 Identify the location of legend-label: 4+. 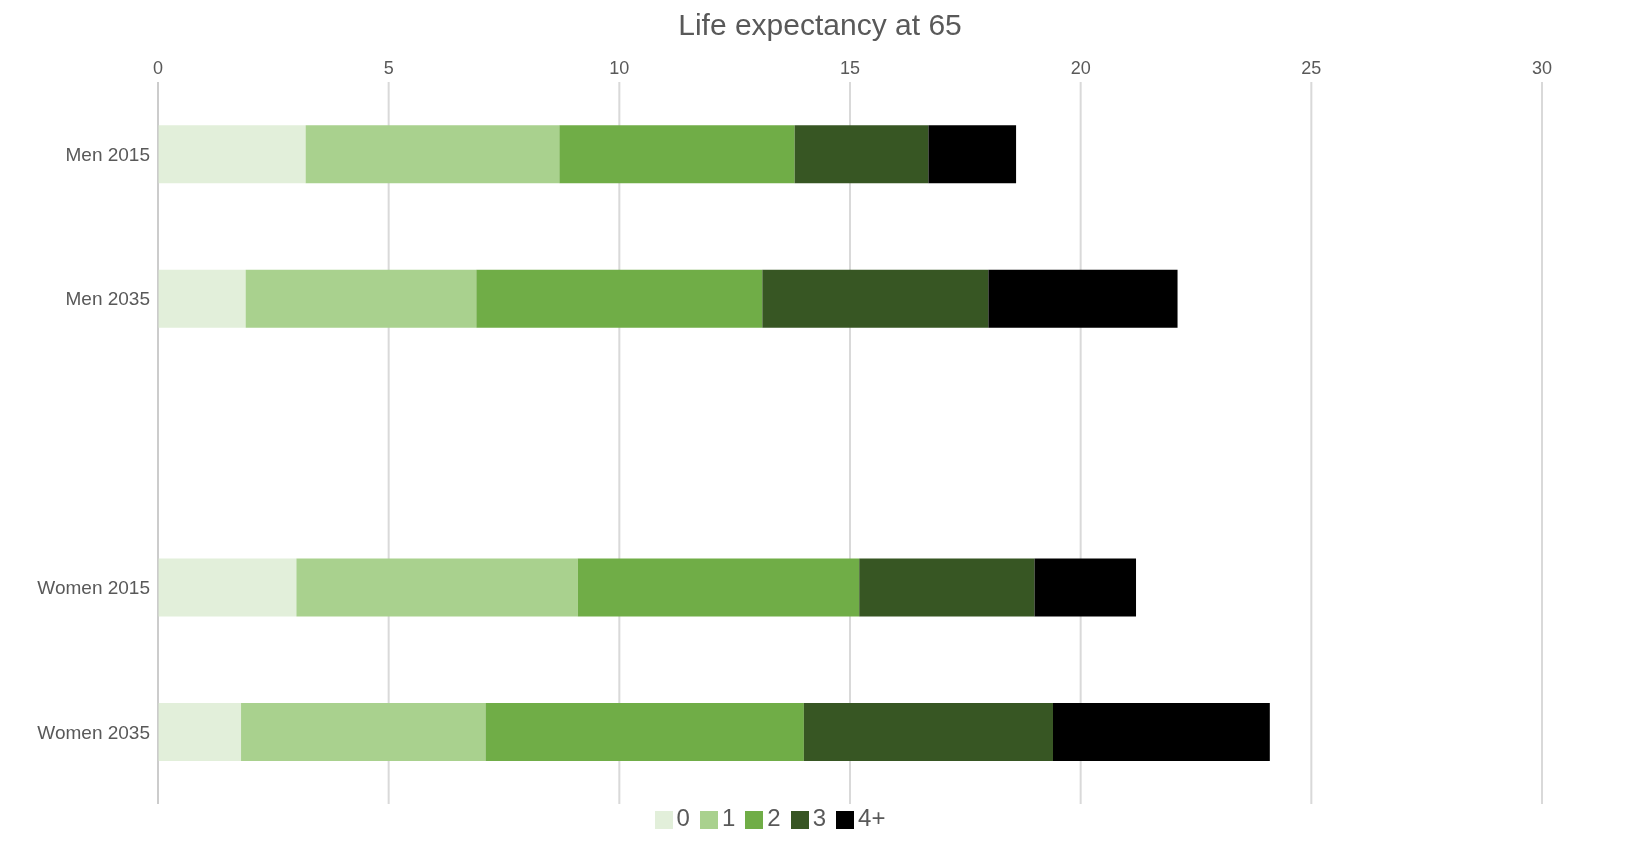
(872, 817).